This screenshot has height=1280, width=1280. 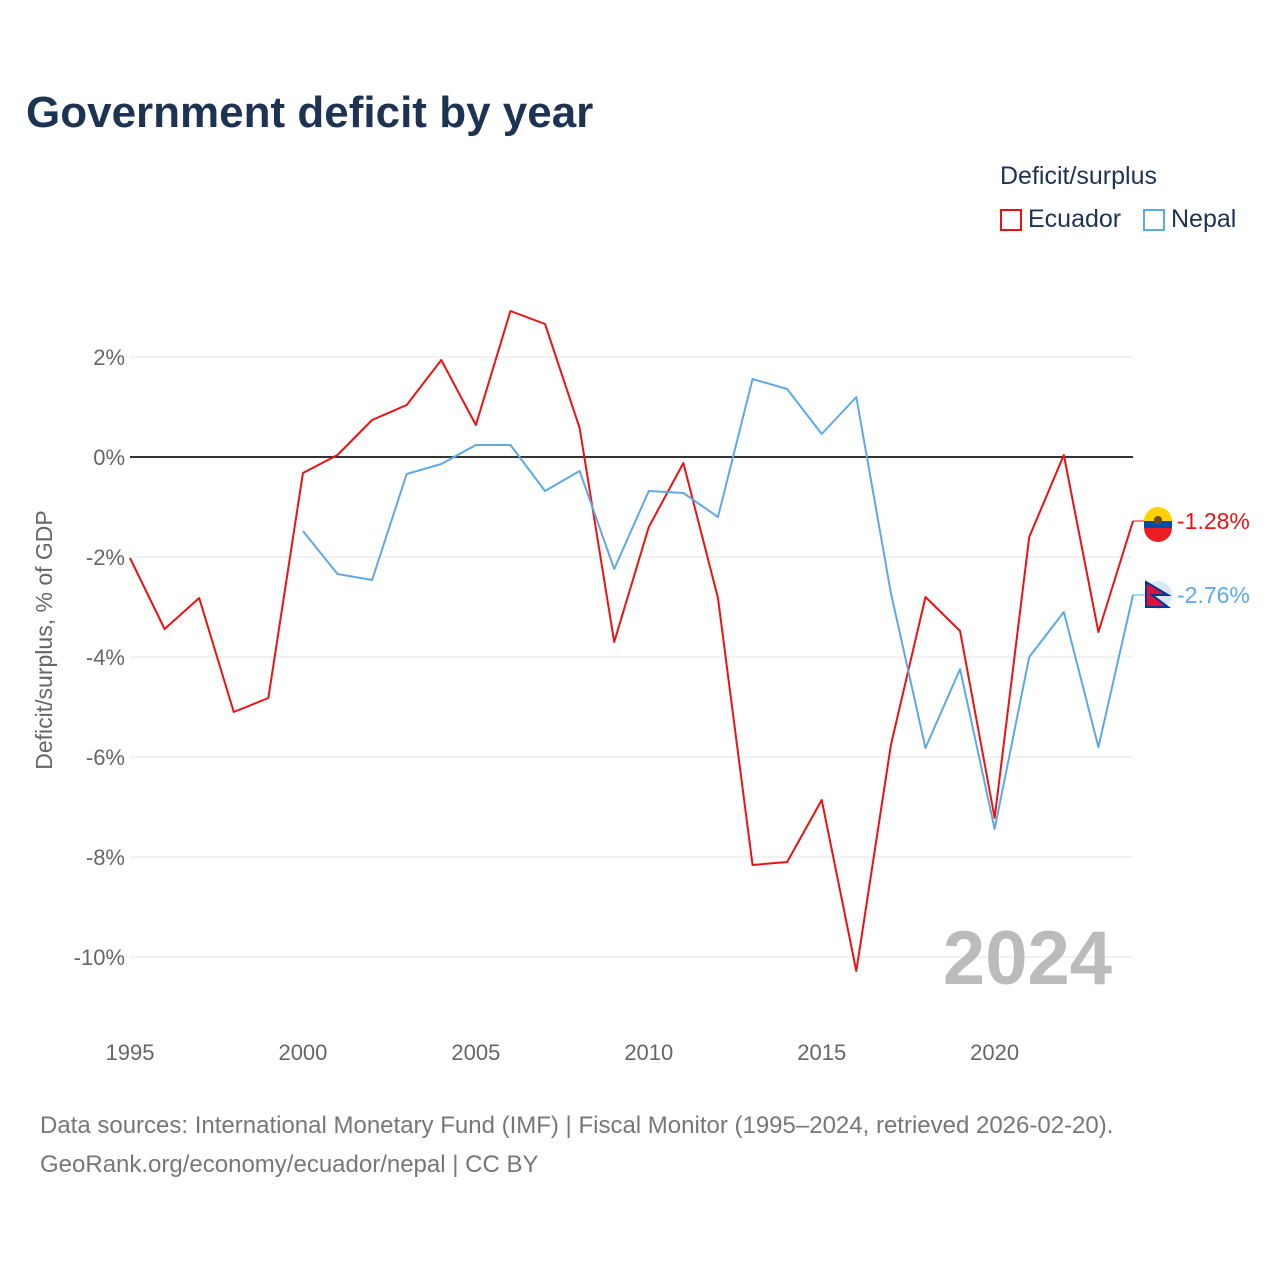 What do you see at coordinates (994, 1052) in the screenshot?
I see `x-tick-label: 2020` at bounding box center [994, 1052].